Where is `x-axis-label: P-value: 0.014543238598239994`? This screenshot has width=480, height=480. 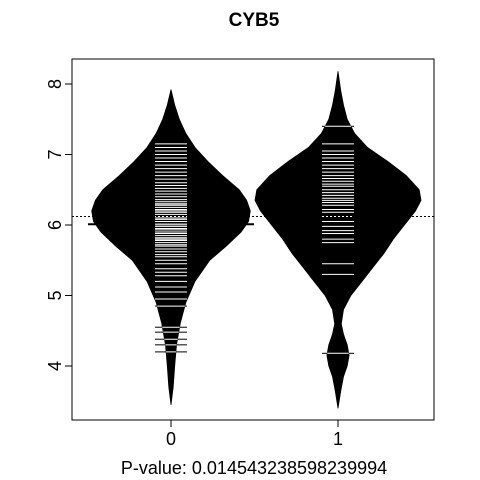 x-axis-label: P-value: 0.014543238598239994 is located at coordinates (254, 468).